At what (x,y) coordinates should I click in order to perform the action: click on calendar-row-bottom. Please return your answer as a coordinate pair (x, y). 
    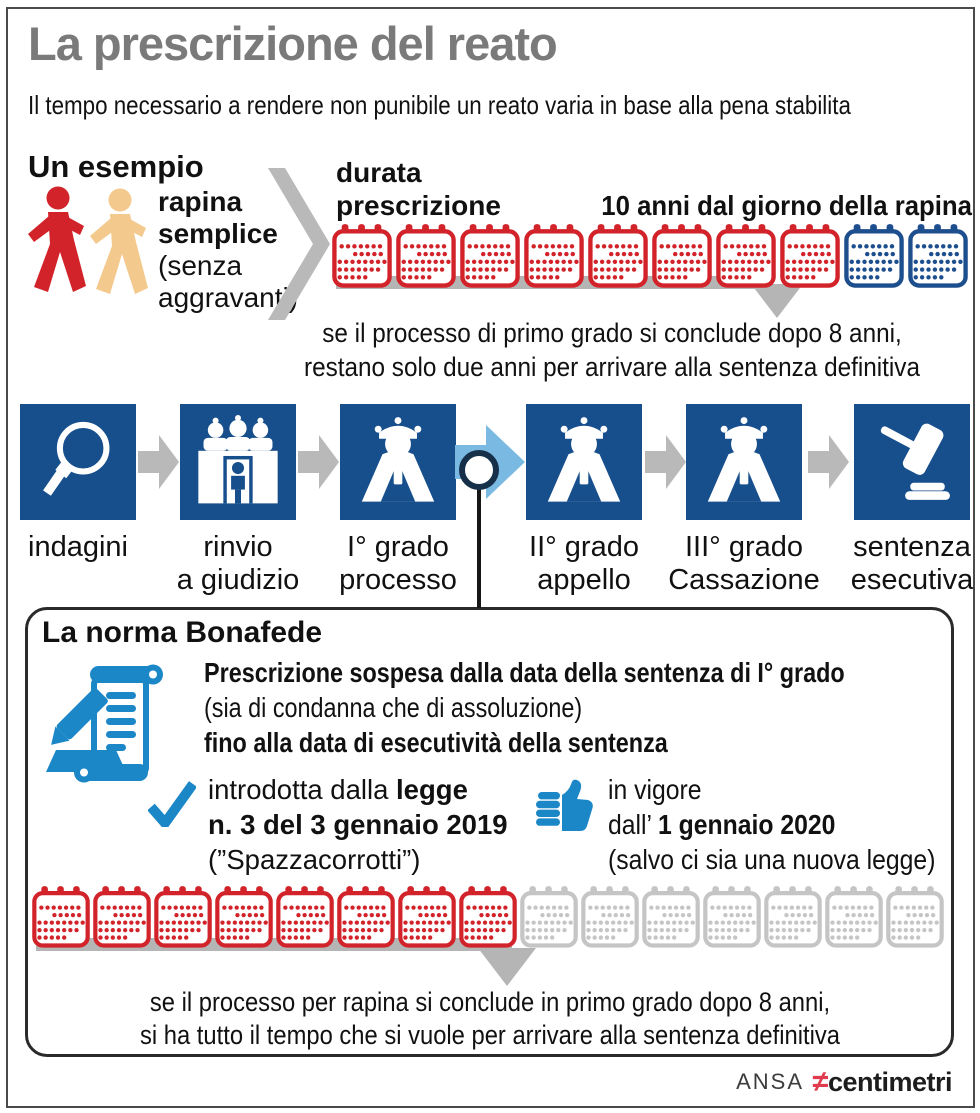
    Looking at the image, I should click on (488, 917).